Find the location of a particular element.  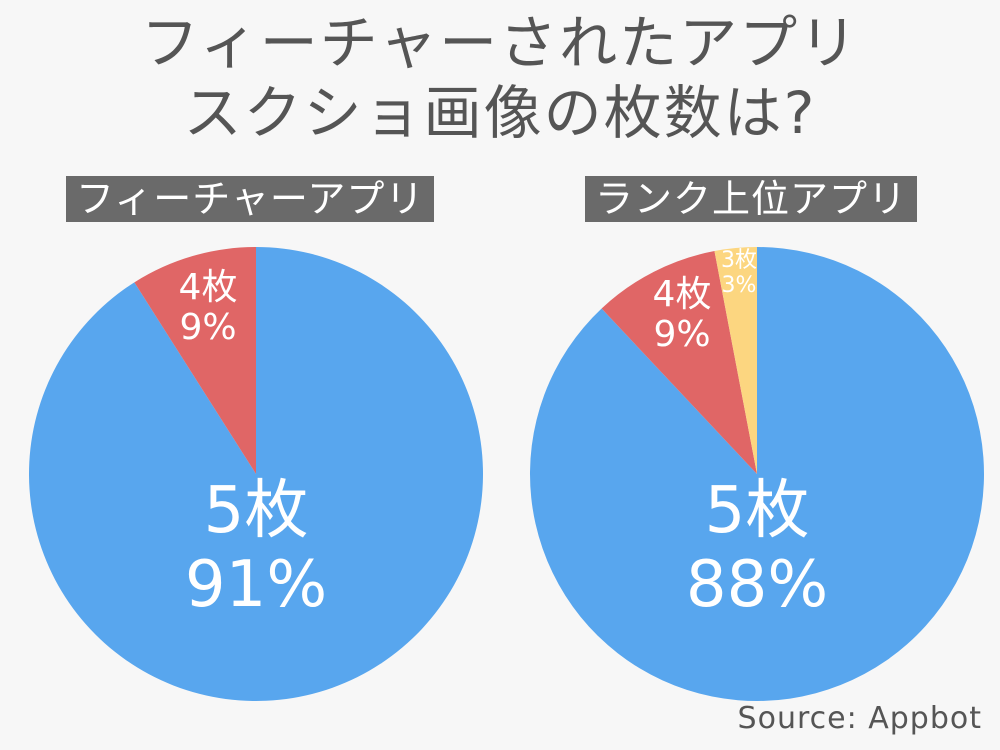

left-pie-slice-0-percent: 91% is located at coordinates (256, 585).